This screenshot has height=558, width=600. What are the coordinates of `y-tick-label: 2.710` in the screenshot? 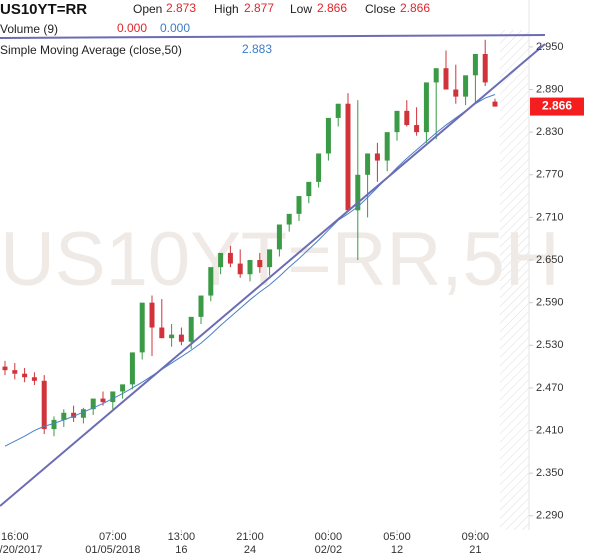 It's located at (550, 217).